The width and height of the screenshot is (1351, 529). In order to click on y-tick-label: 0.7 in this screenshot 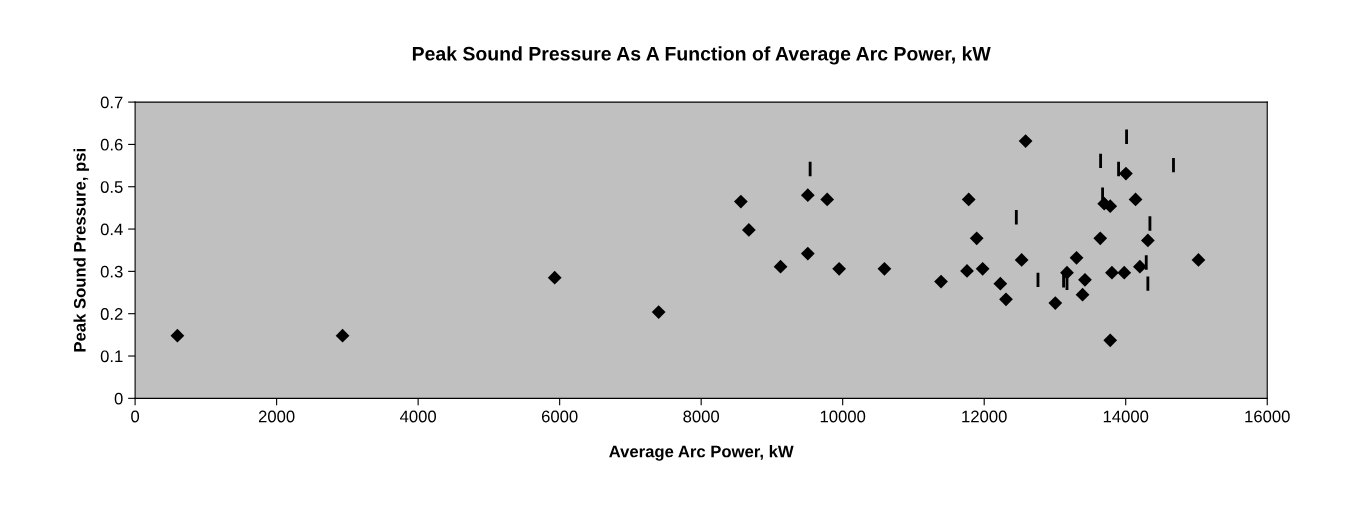, I will do `click(111, 102)`.